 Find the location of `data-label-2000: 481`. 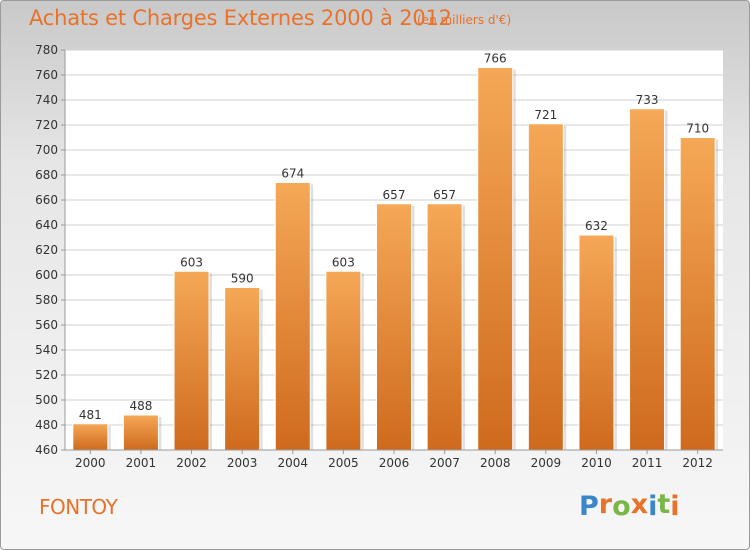

data-label-2000: 481 is located at coordinates (90, 415).